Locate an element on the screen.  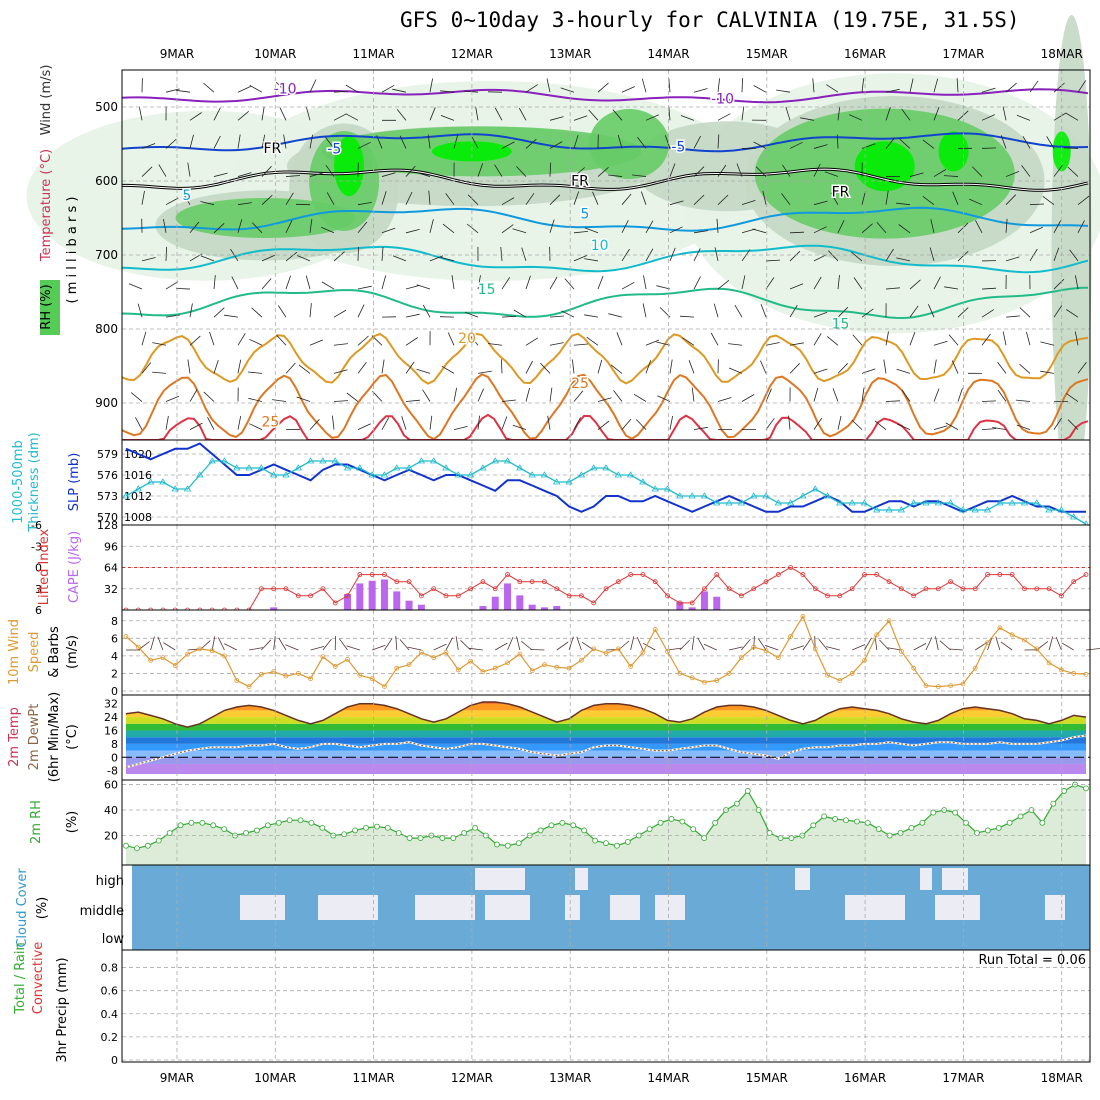
press-ytick-left-570: 570 is located at coordinates (107, 517).